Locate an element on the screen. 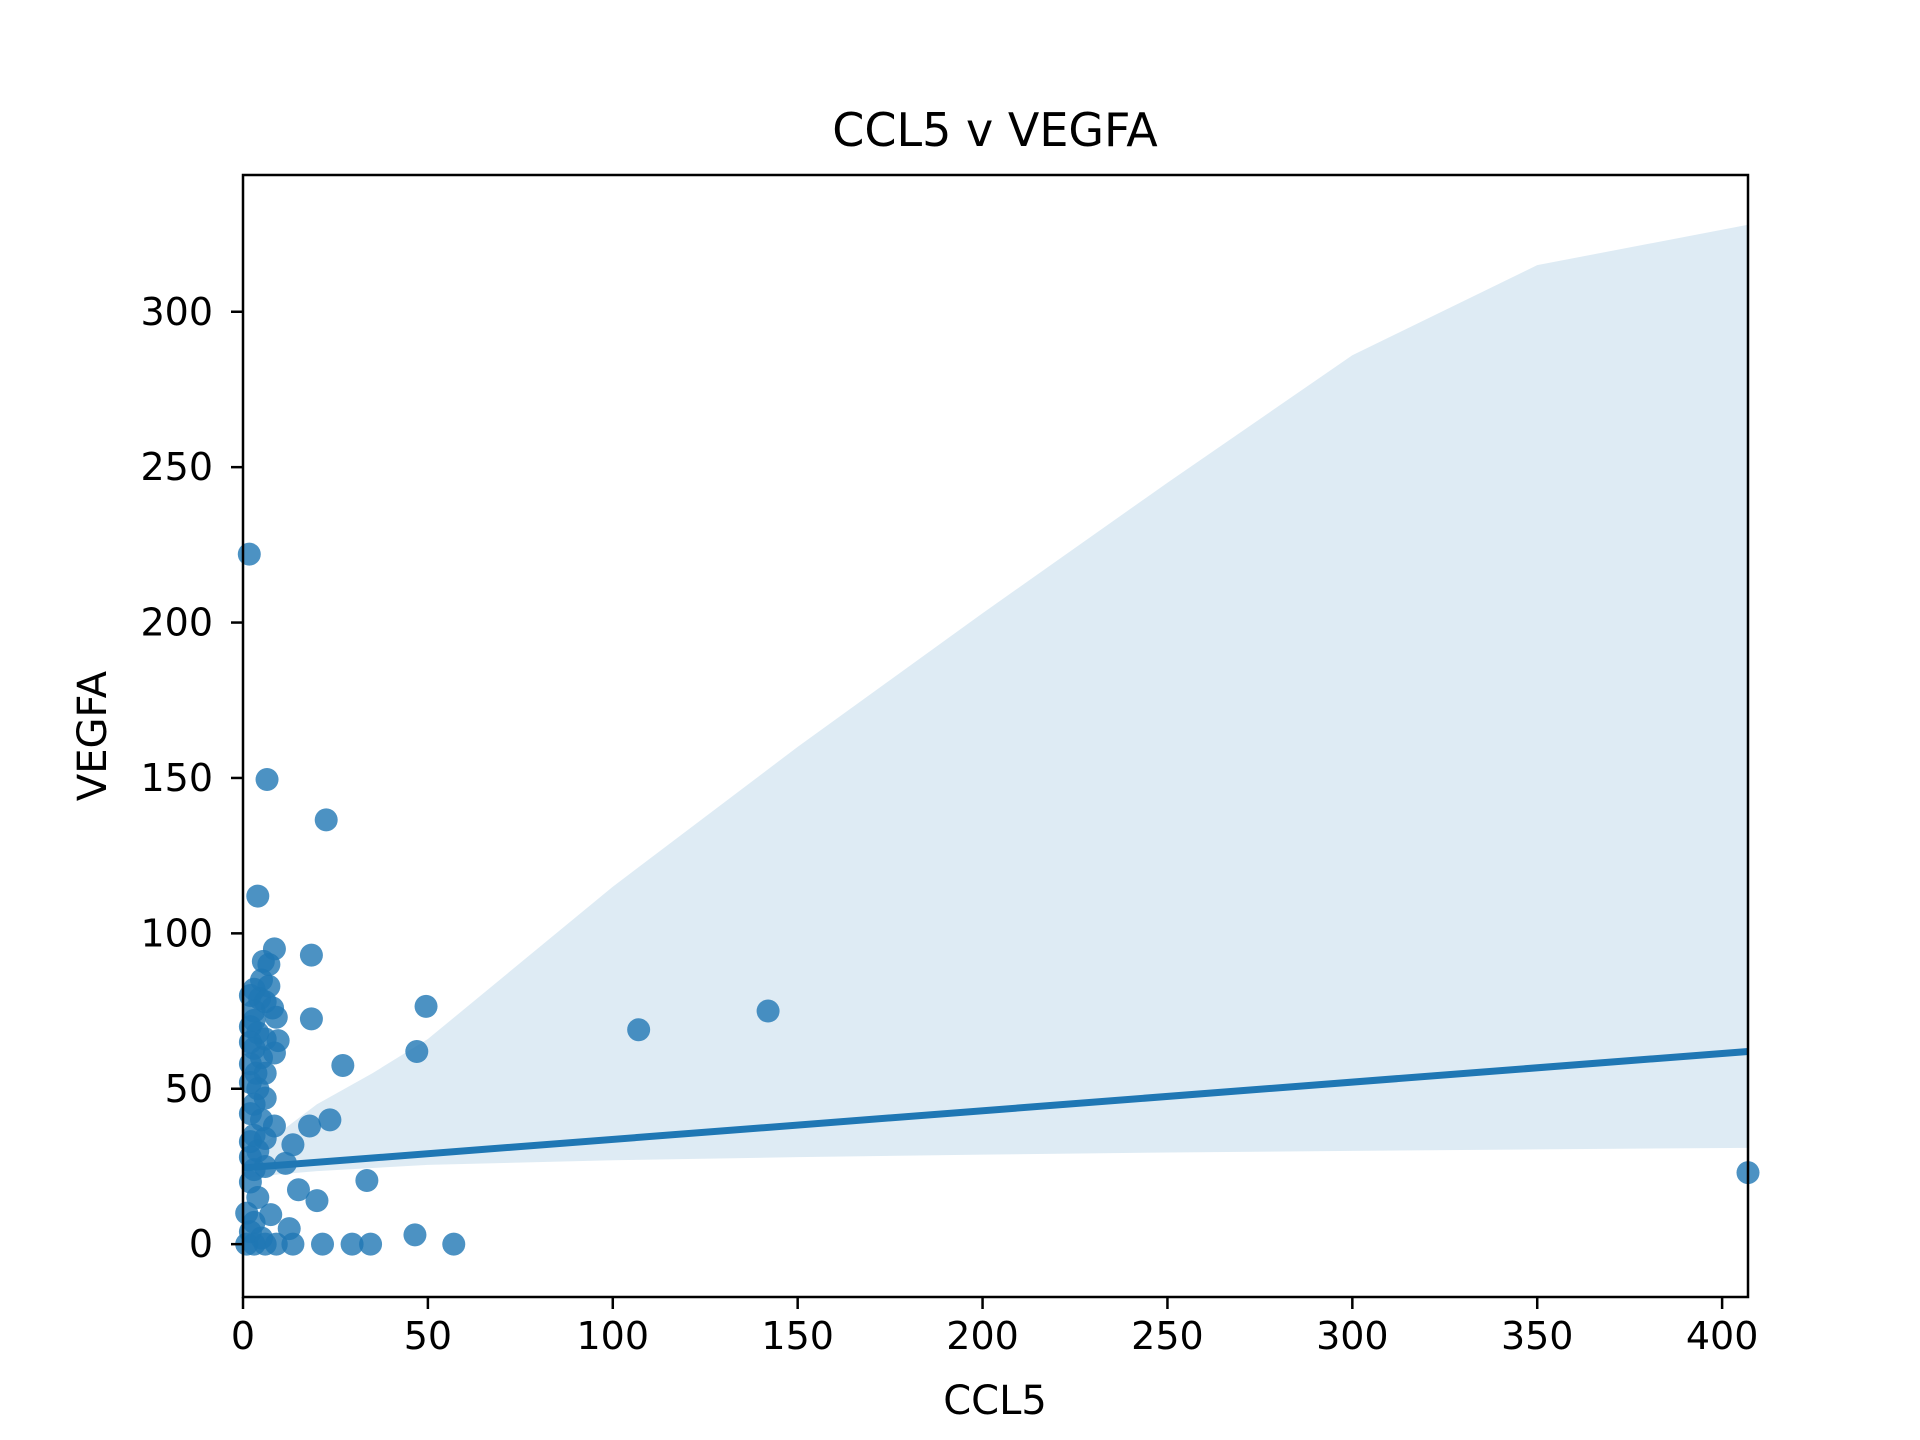  x-tick-label: 300 is located at coordinates (1352, 1336).